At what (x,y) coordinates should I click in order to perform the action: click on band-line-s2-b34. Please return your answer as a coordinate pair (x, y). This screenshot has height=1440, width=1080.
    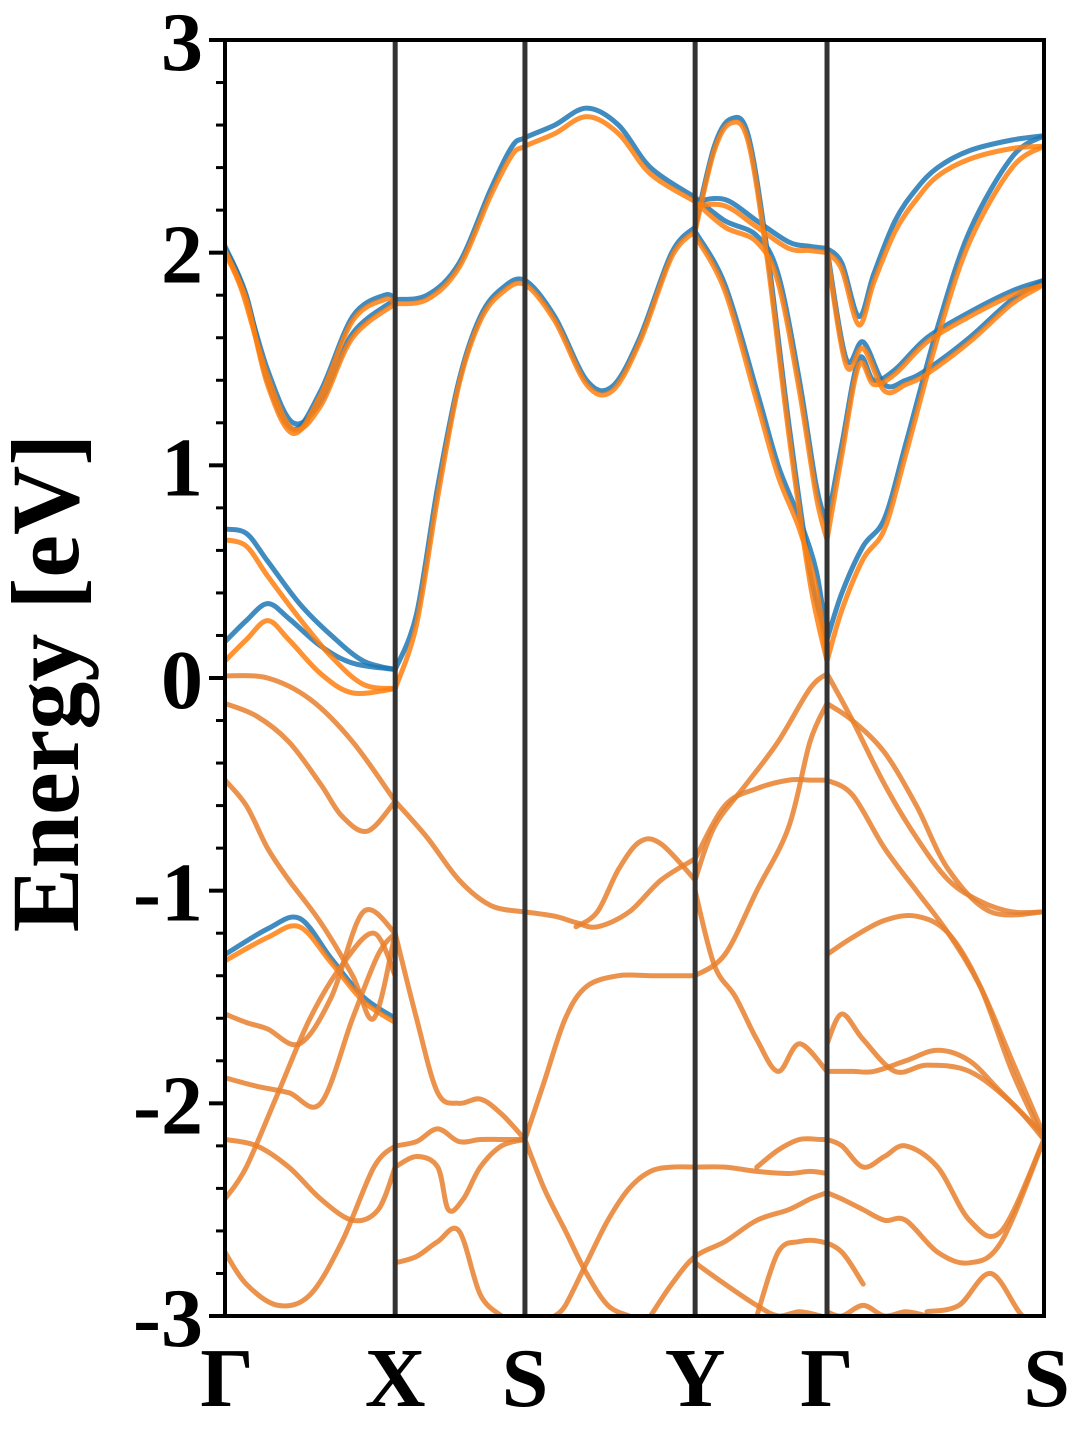
    Looking at the image, I should click on (810, 1276).